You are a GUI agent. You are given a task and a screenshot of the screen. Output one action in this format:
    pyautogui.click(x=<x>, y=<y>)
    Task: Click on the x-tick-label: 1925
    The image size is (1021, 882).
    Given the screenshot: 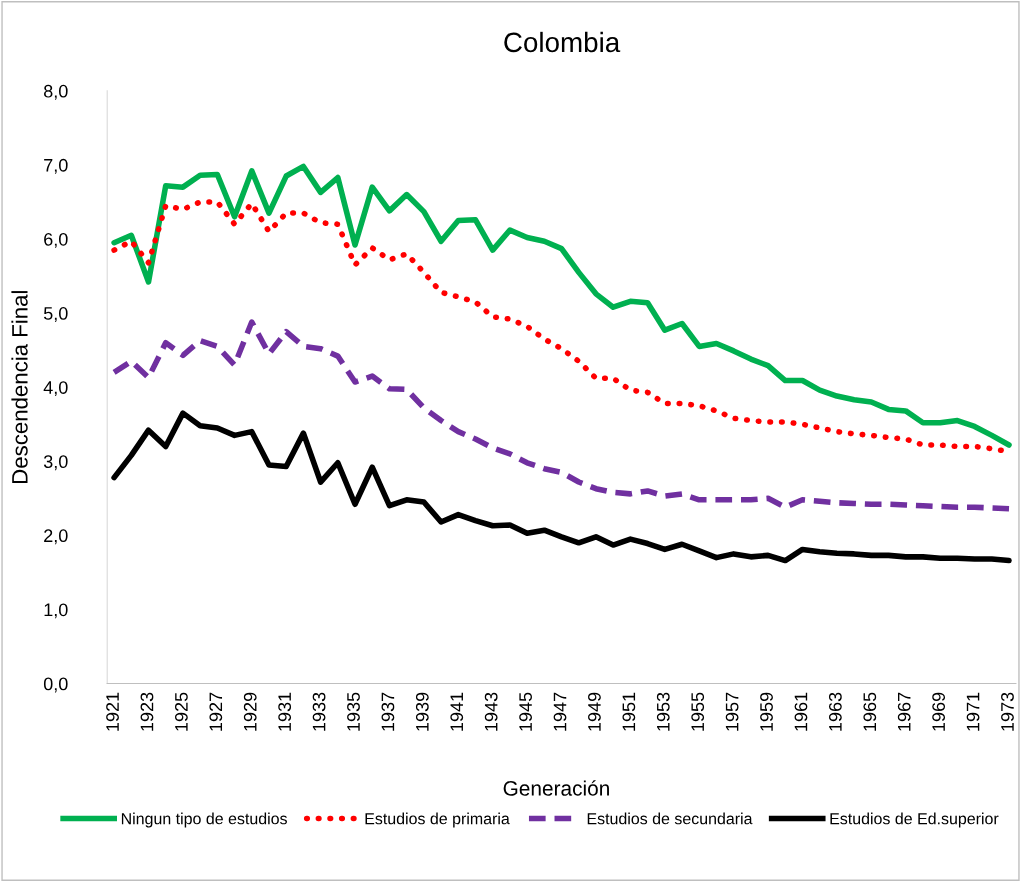 What is the action you would take?
    pyautogui.click(x=181, y=711)
    